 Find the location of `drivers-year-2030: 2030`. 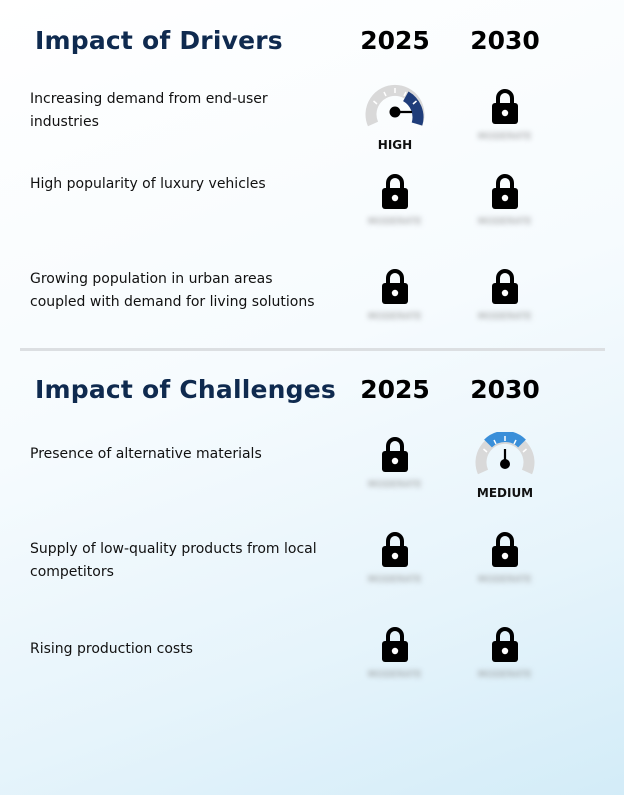

drivers-year-2030: 2030 is located at coordinates (505, 40).